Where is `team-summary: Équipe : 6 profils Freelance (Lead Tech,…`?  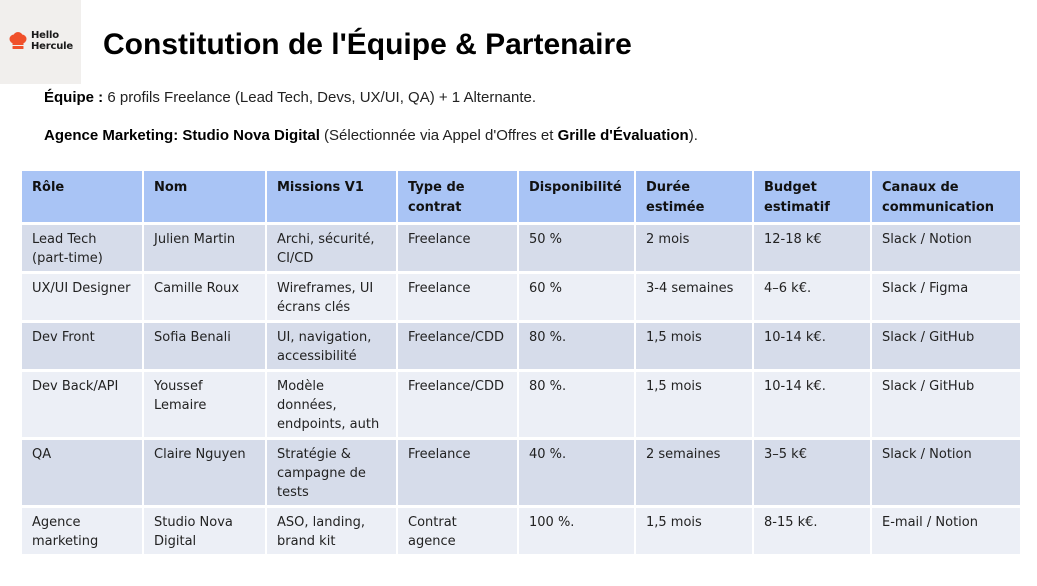 team-summary: Équipe : 6 profils Freelance (Lead Tech,… is located at coordinates (290, 97).